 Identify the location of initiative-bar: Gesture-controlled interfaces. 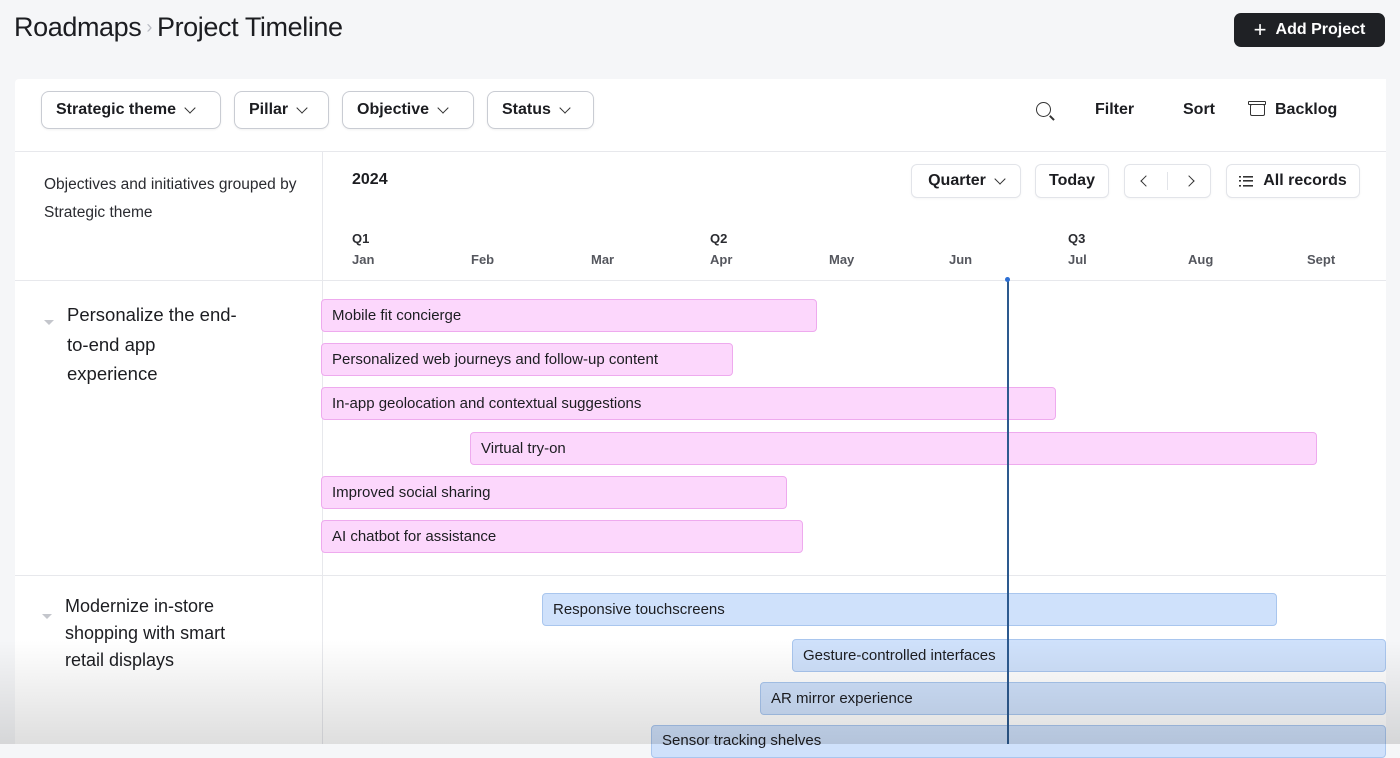
(1089, 655).